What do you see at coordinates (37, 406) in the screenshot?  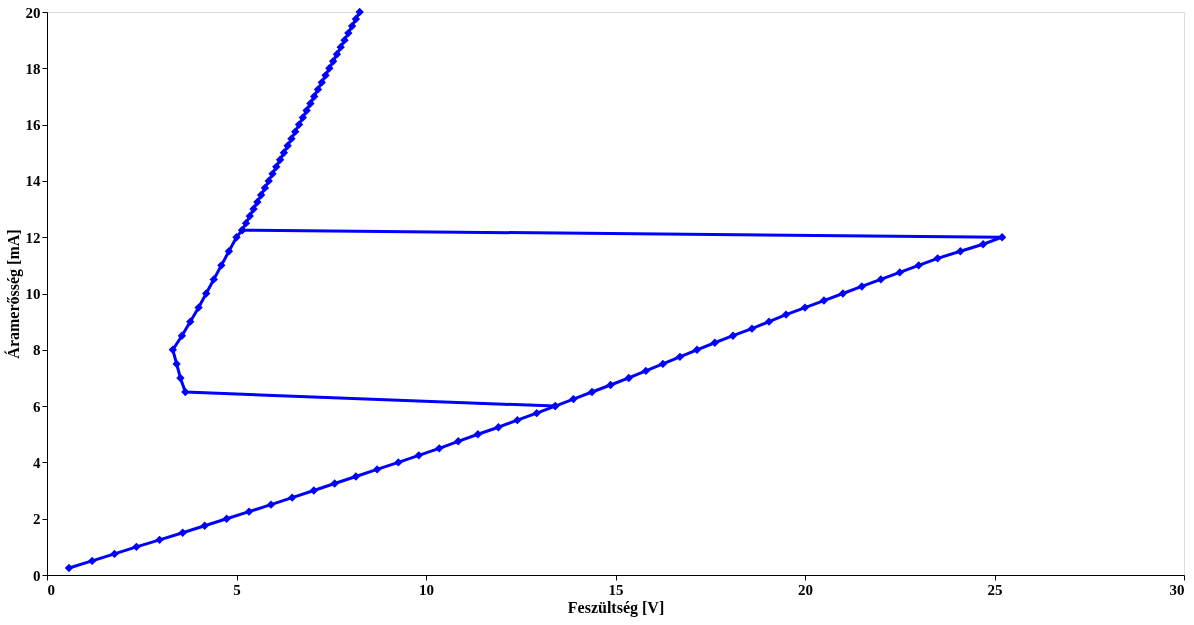 I see `y-tick-label: 6` at bounding box center [37, 406].